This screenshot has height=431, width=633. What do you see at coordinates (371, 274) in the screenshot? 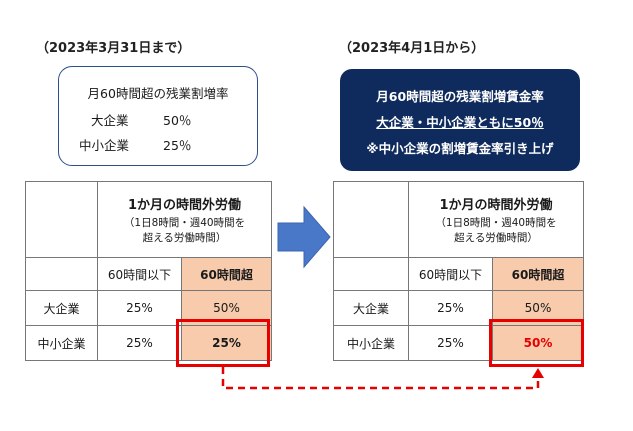
I see `right-table-blank` at bounding box center [371, 274].